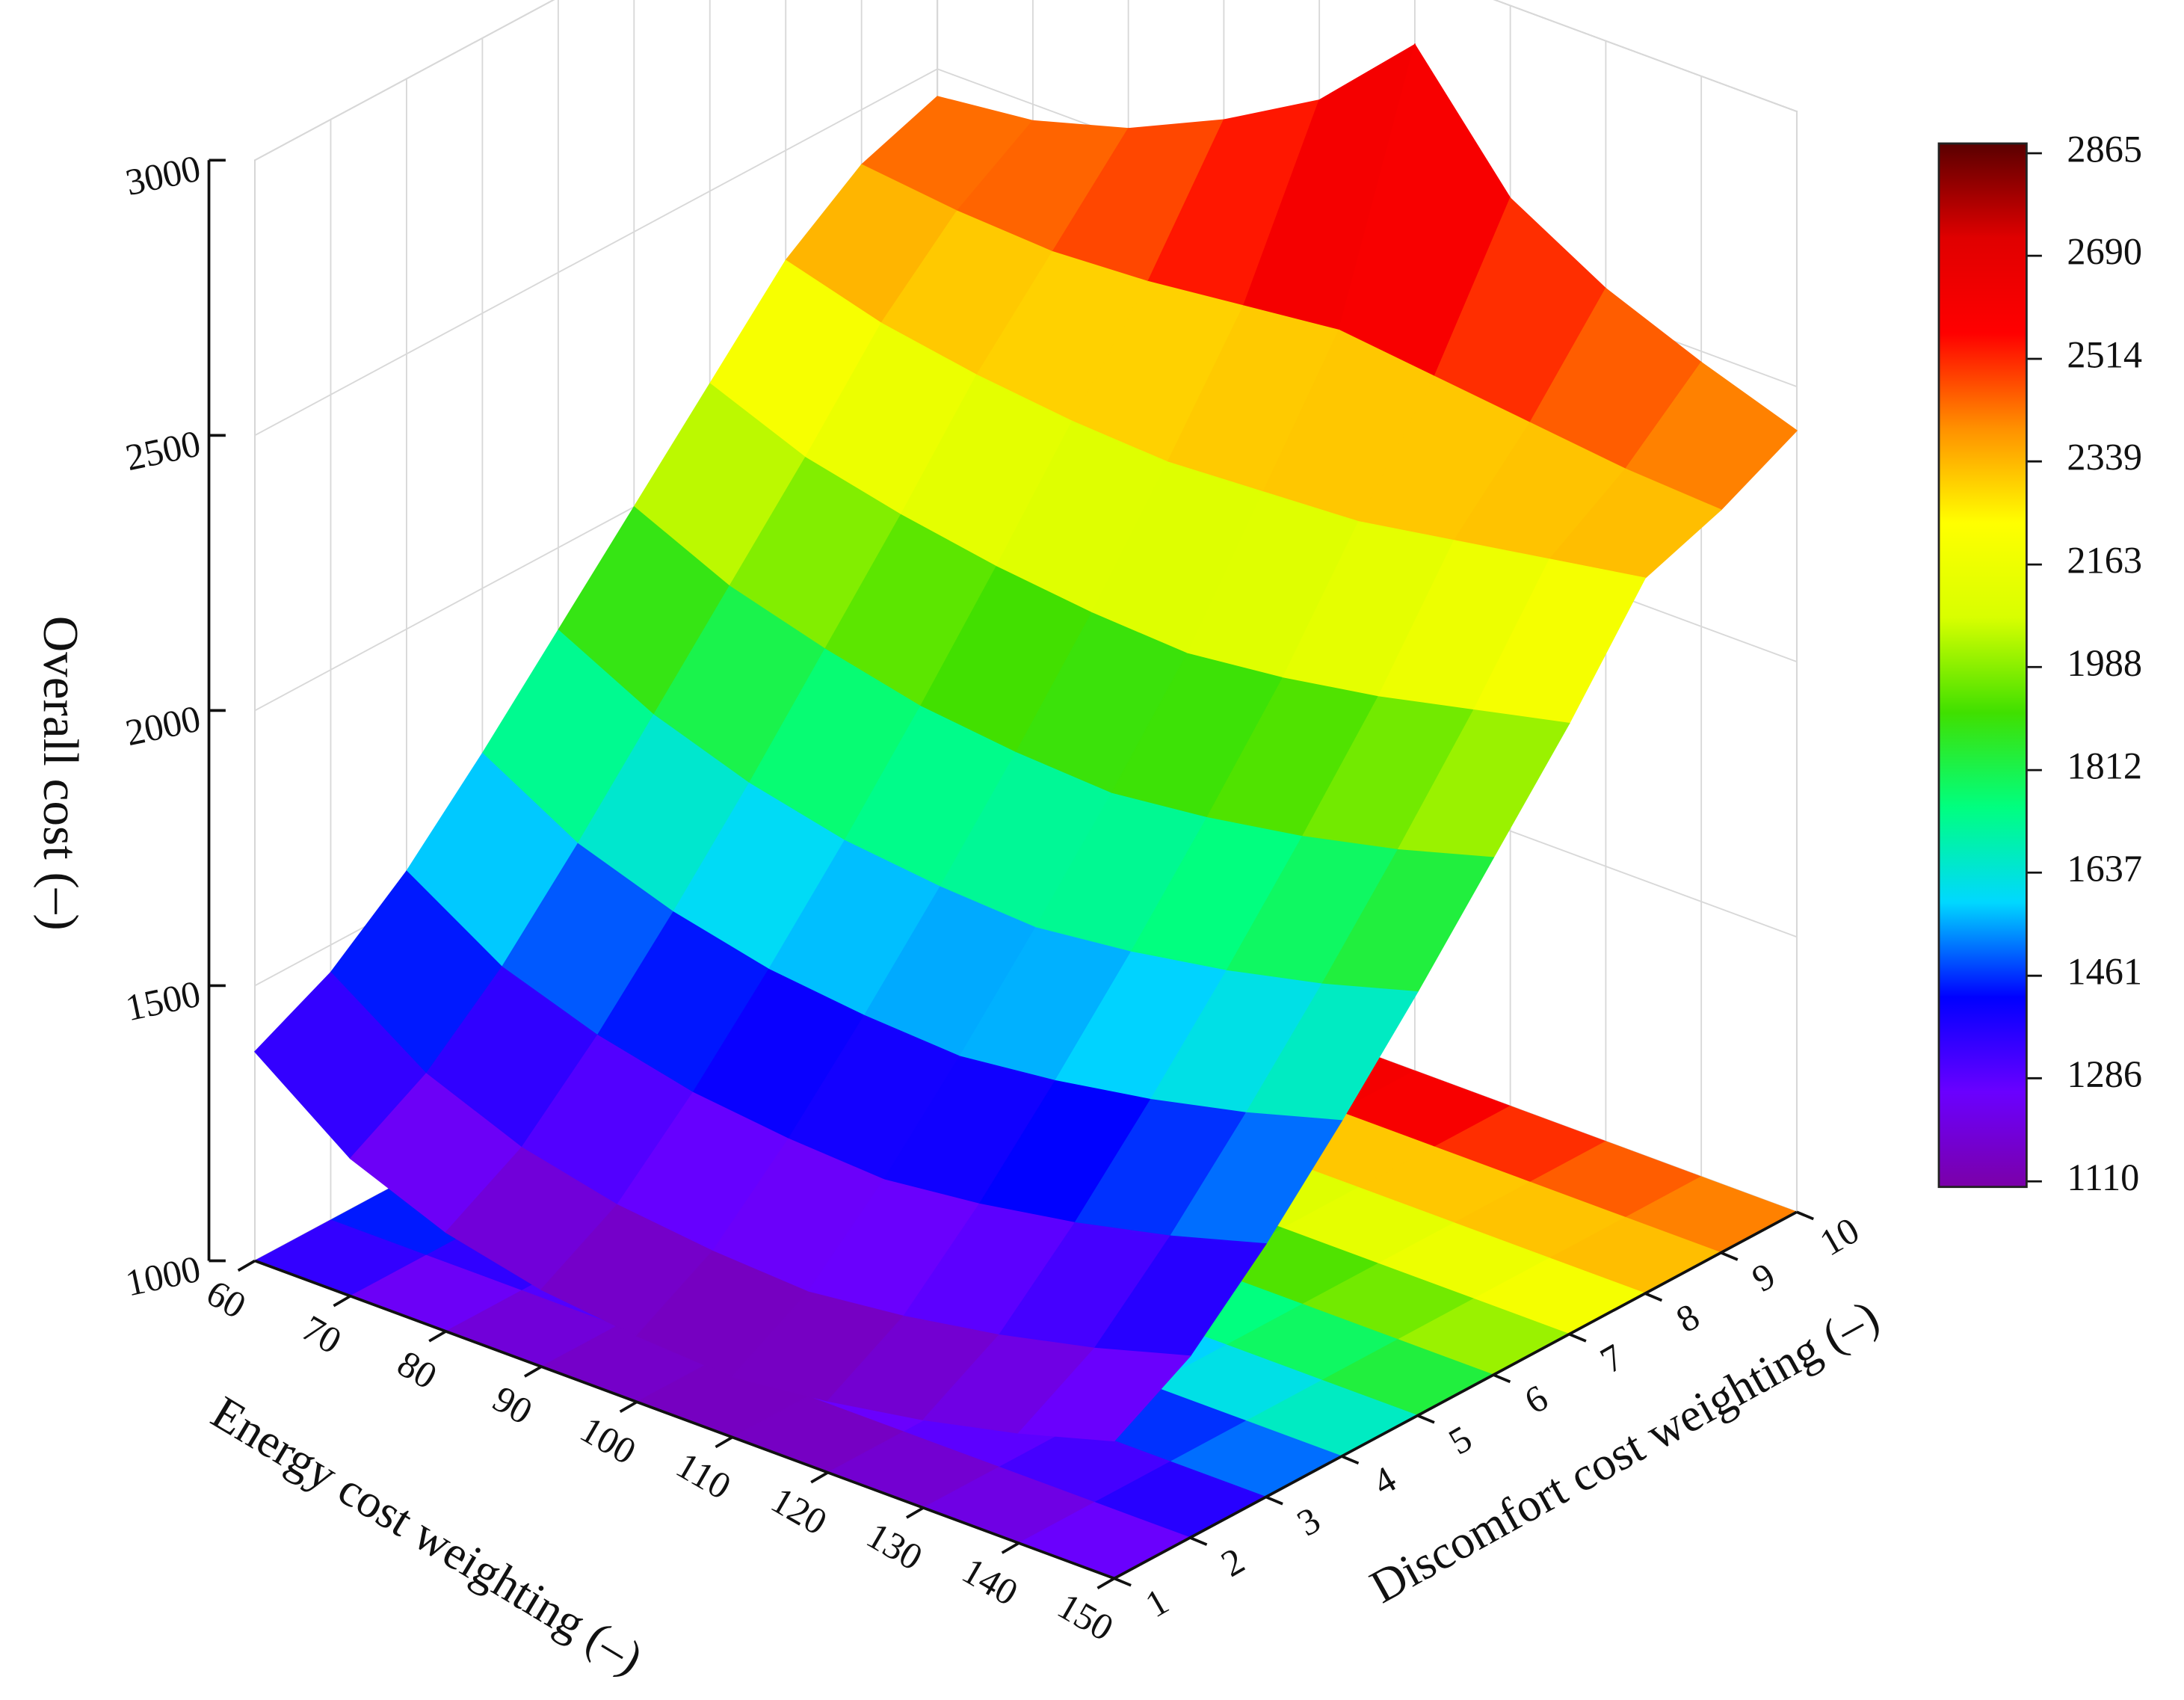  I want to click on colorbar-tick-label: 2690, so click(2104, 252).